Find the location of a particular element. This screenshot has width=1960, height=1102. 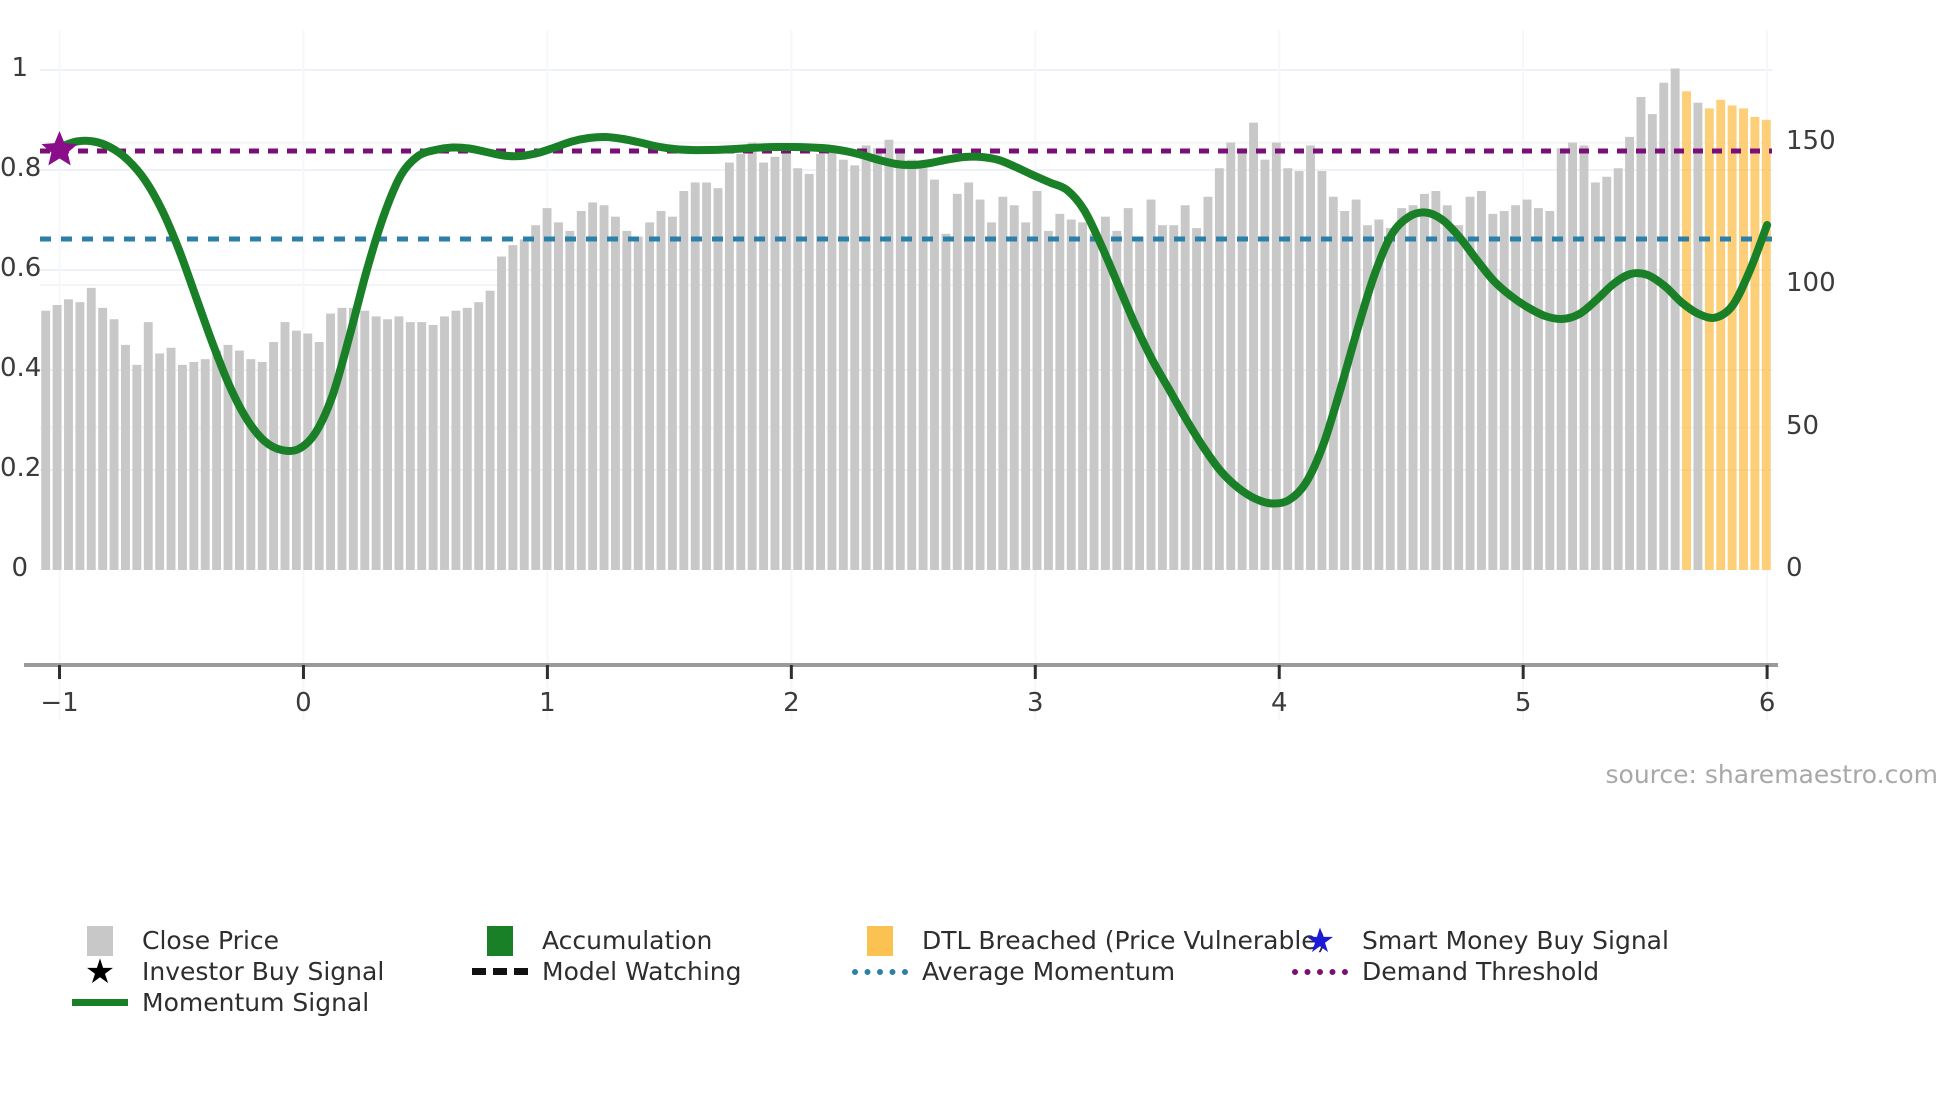

y-axis-left-tick-label: 1 is located at coordinates (19, 68).